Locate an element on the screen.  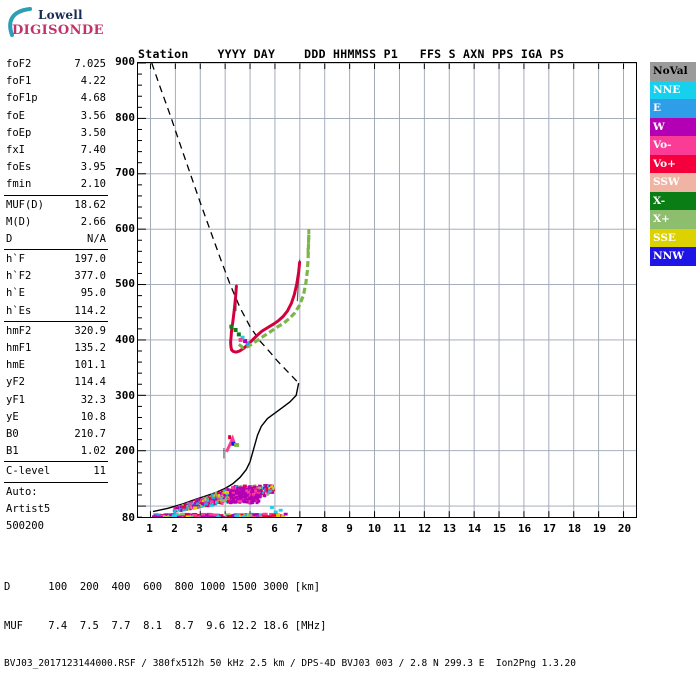
y-axis-labels: 80 200 300 400 500 600 700 800 900 is located at coordinates (117, 289).